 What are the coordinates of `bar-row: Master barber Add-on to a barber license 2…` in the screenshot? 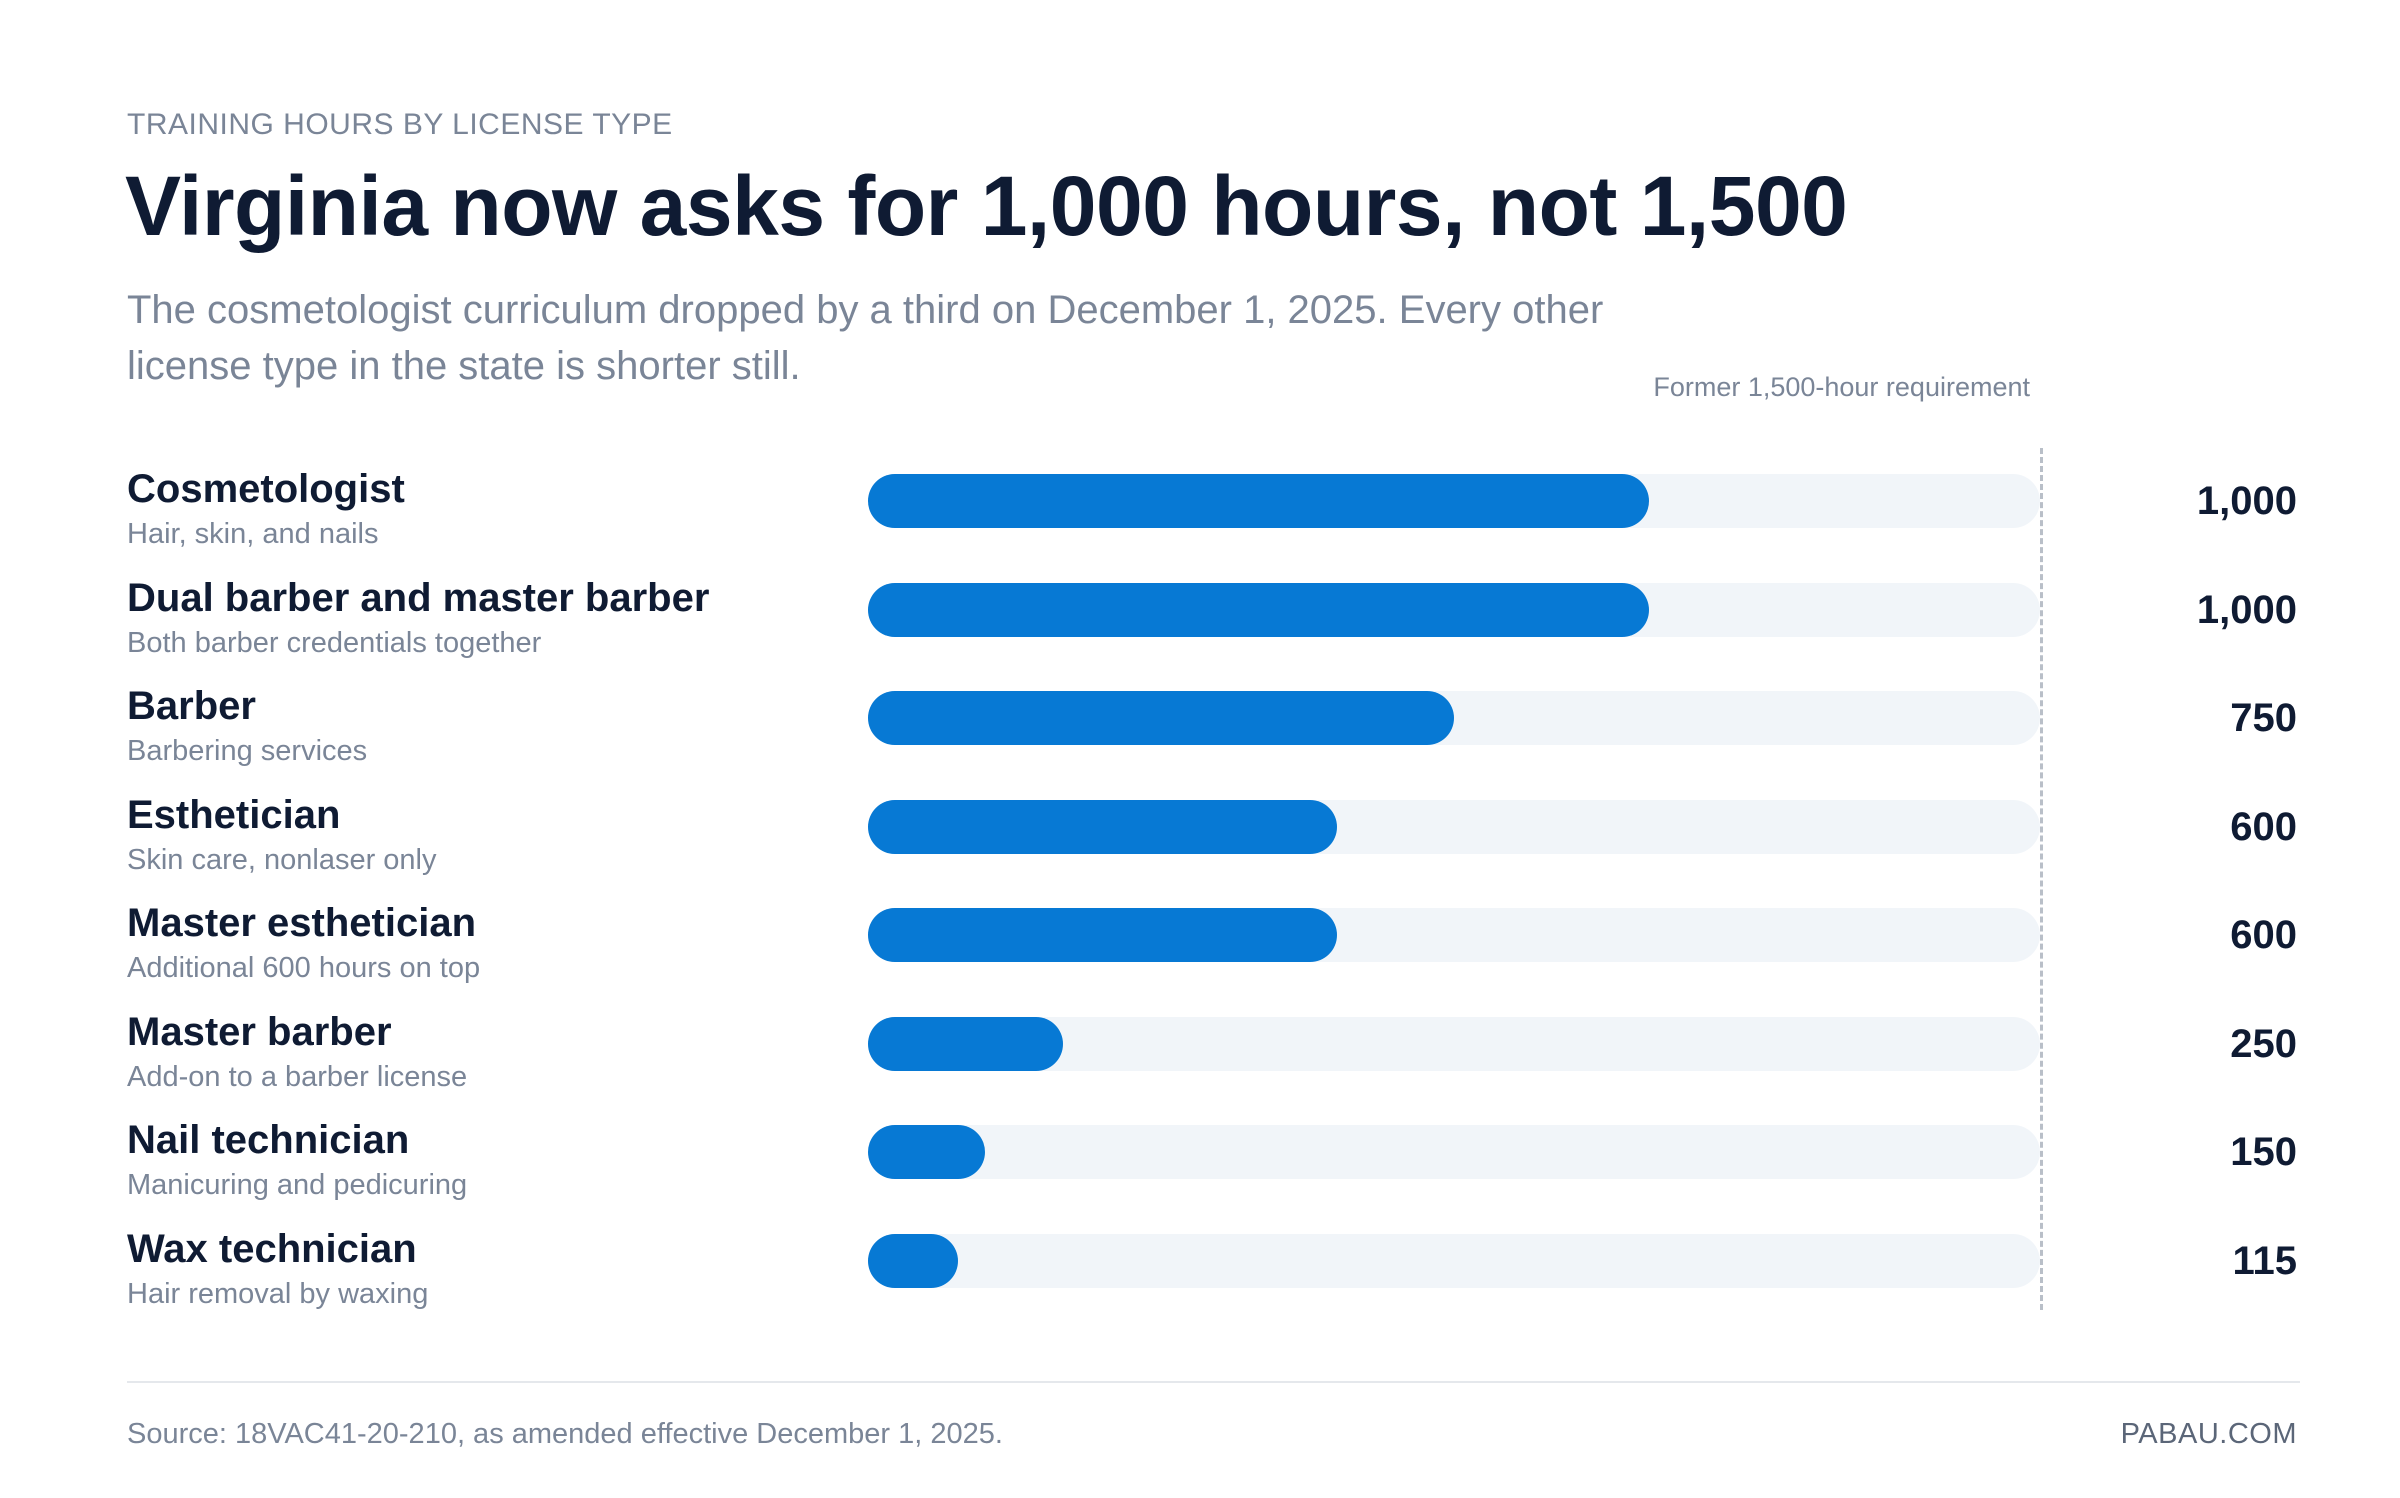 It's located at (1200, 1068).